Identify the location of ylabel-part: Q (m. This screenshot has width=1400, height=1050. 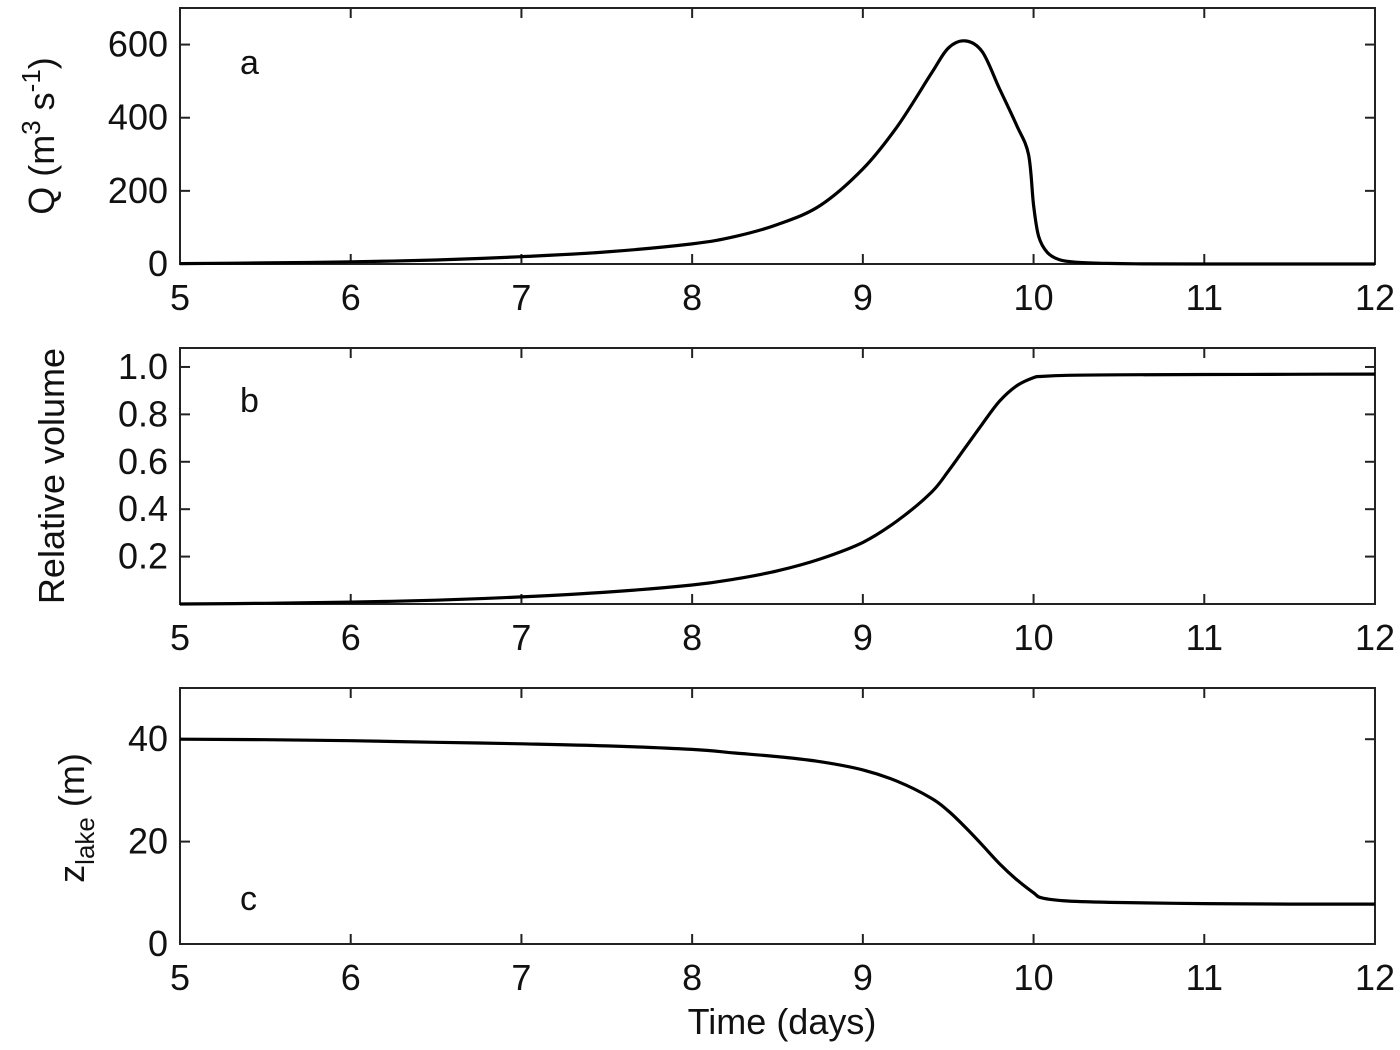
(41, 175).